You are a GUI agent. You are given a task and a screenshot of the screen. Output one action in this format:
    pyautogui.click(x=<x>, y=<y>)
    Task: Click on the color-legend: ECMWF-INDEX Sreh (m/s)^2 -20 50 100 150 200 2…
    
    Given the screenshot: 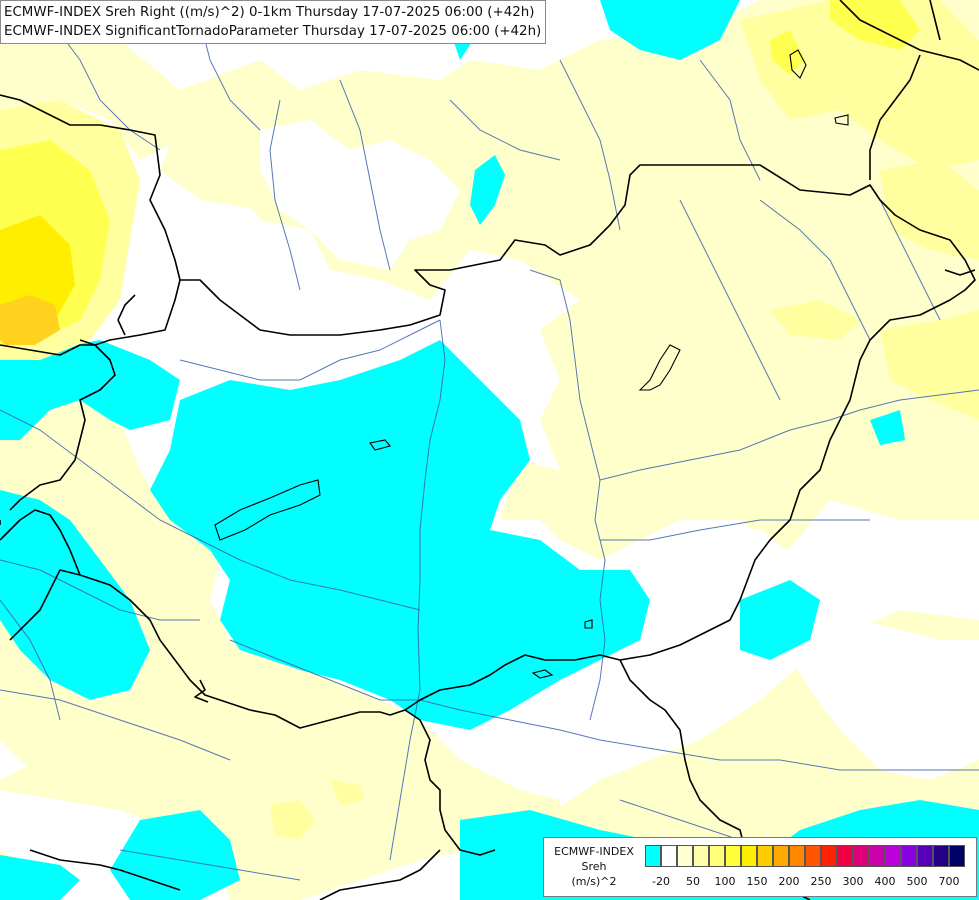 What is the action you would take?
    pyautogui.click(x=760, y=867)
    